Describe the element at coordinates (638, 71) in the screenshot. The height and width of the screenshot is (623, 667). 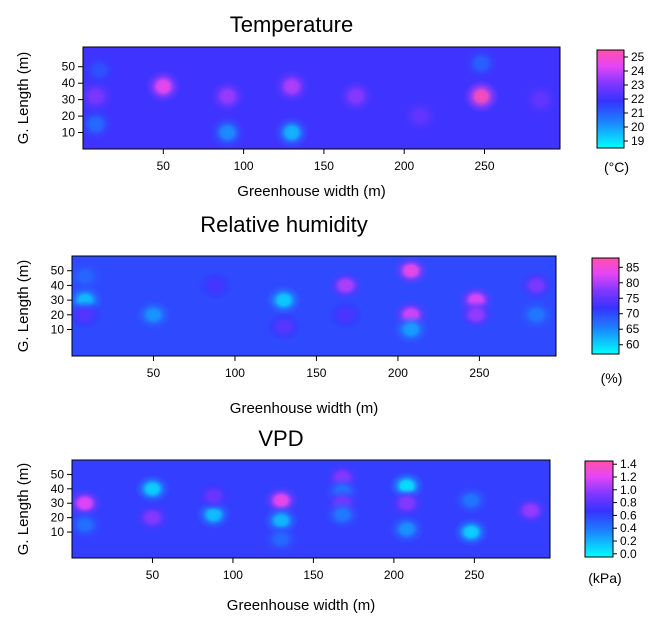
I see `colorbar-tick-label: 24` at that location.